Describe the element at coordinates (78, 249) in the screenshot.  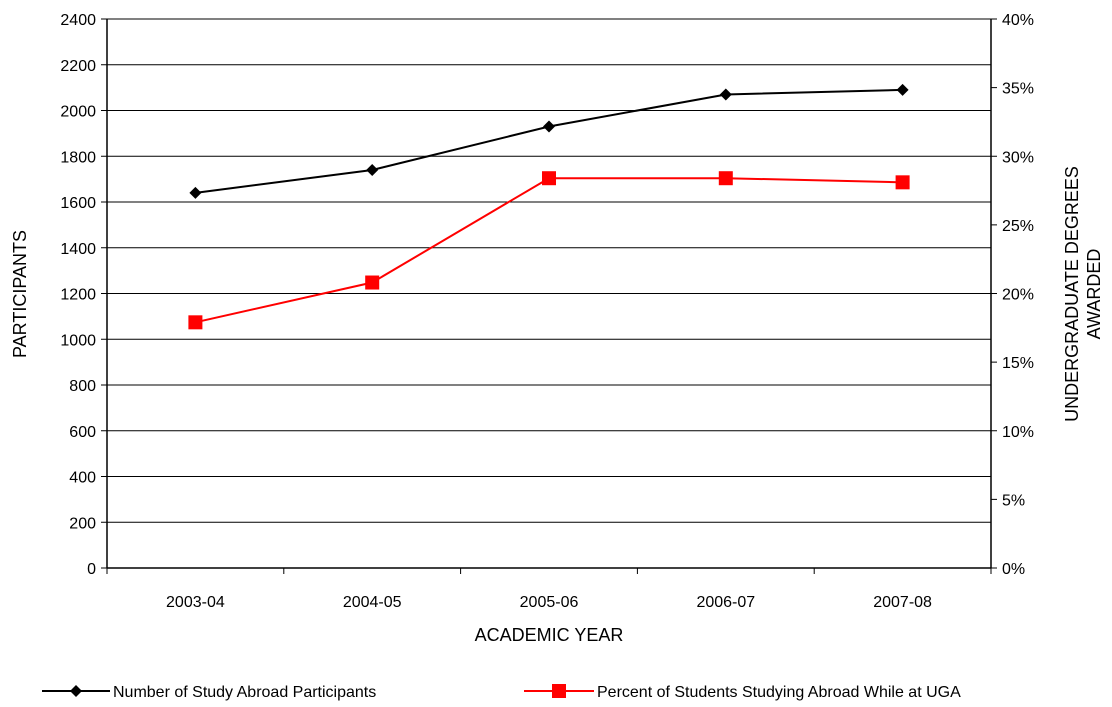
I see `y-tick-label: 1400` at that location.